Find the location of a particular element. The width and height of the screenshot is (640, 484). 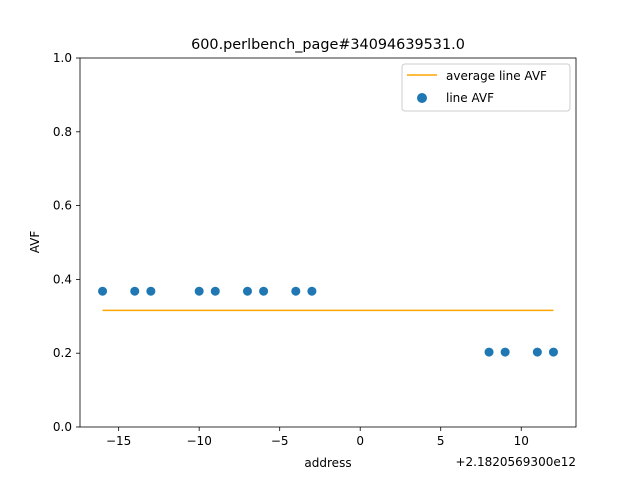

x-axis-label: address is located at coordinates (327, 463).